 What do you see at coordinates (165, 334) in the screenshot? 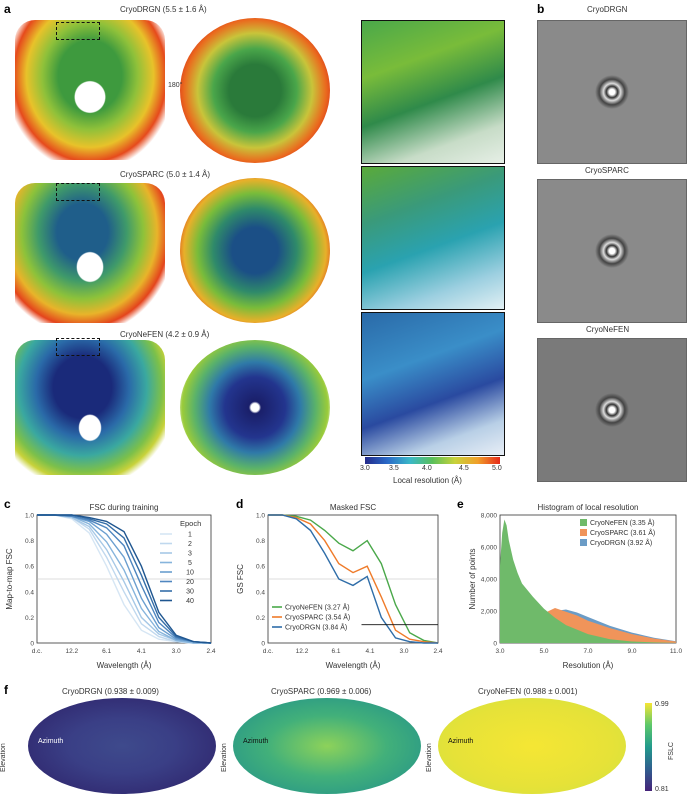
I see `map-title-cryonefen: CryoNeFEN (4.2 ± 0.9 Å)` at bounding box center [165, 334].